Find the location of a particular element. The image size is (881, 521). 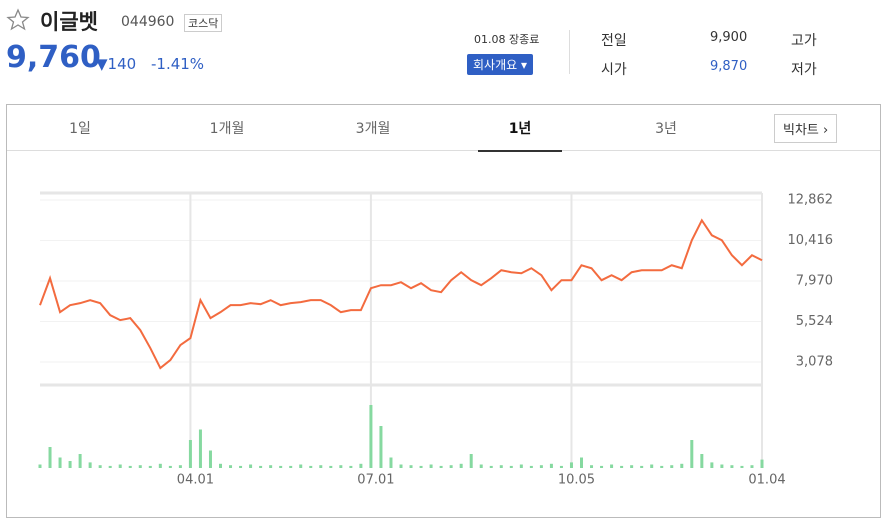

change-rate: -1.41% is located at coordinates (178, 64).